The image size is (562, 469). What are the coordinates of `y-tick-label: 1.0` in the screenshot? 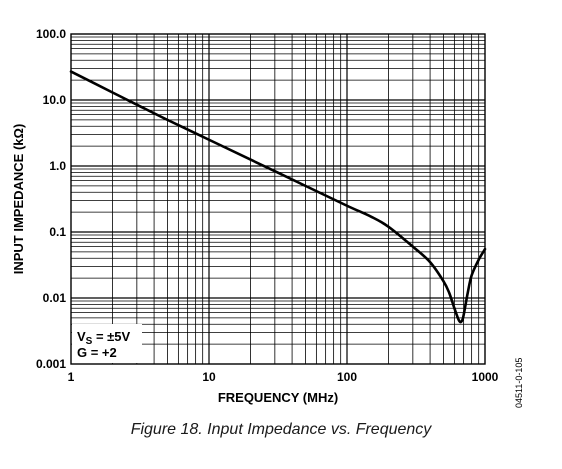 It's located at (57, 166).